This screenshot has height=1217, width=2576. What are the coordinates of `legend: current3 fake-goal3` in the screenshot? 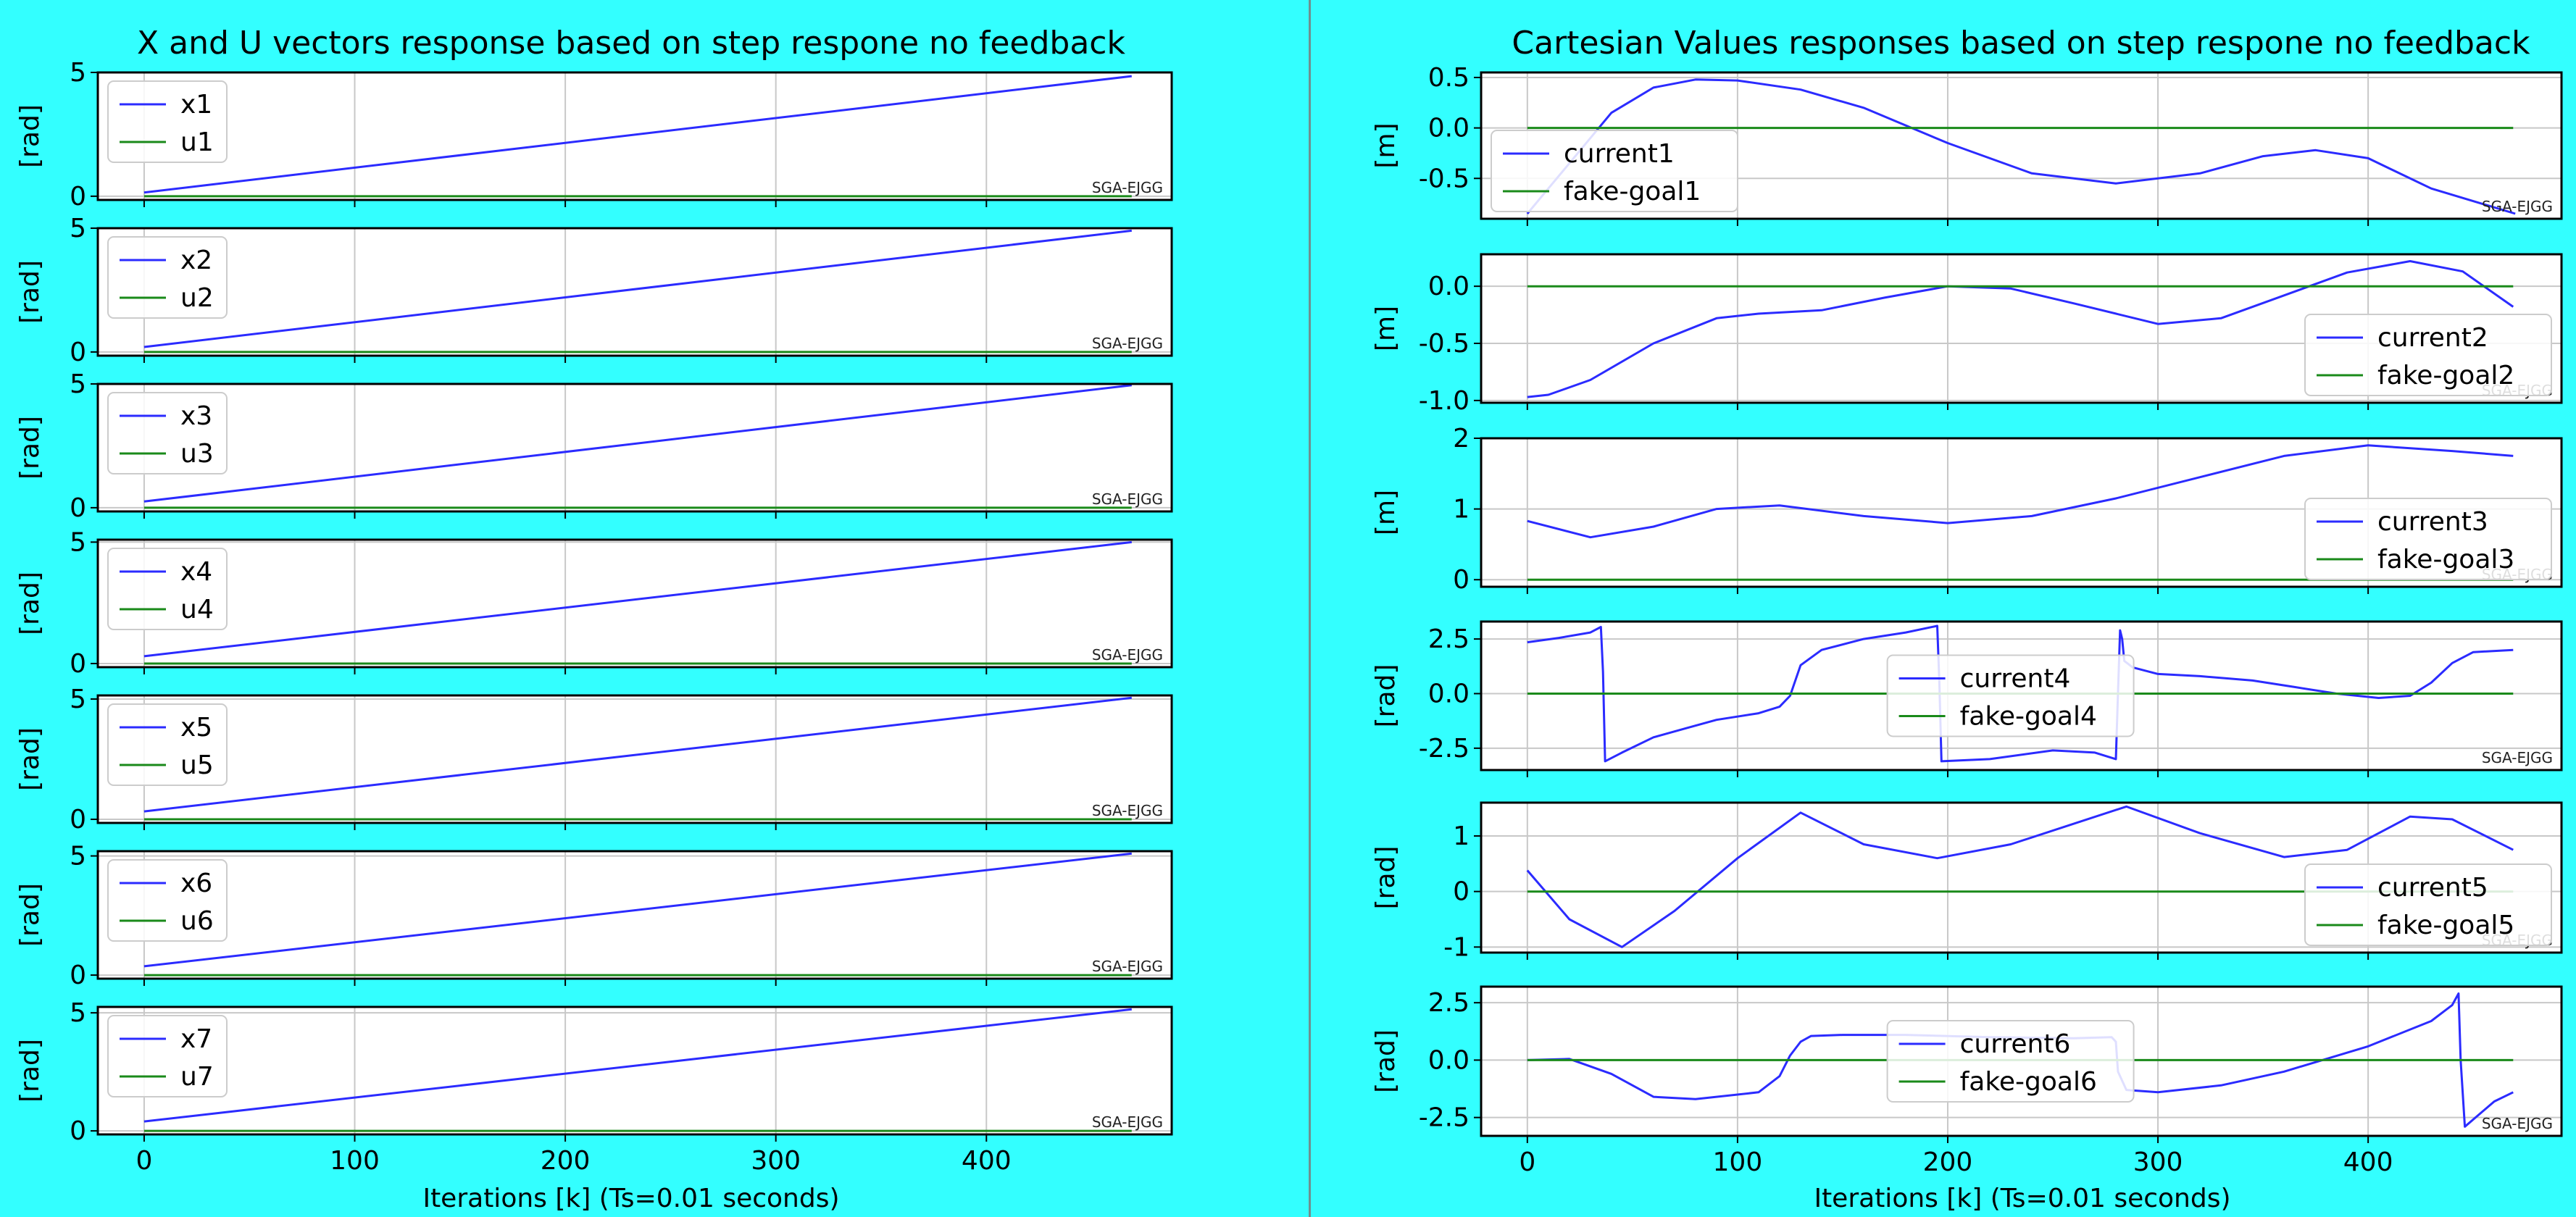 It's located at (2428, 539).